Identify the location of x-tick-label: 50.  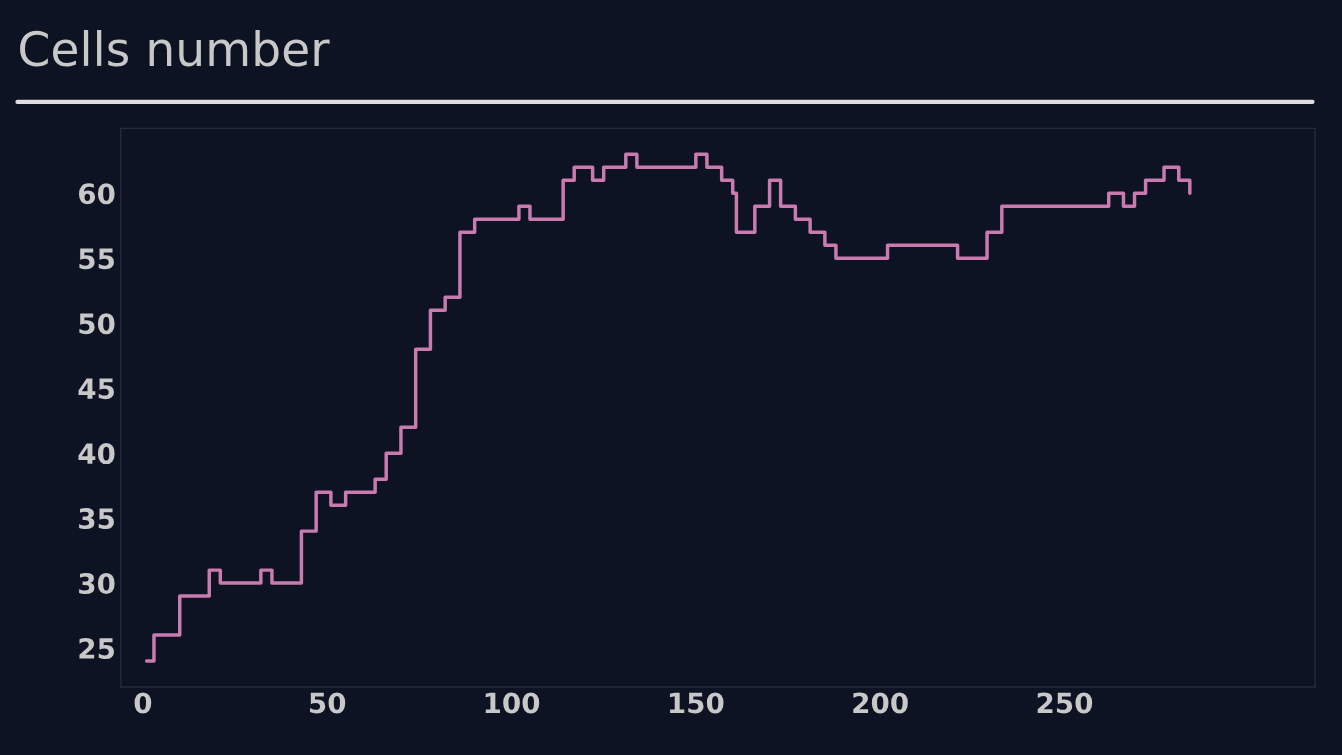
(328, 703).